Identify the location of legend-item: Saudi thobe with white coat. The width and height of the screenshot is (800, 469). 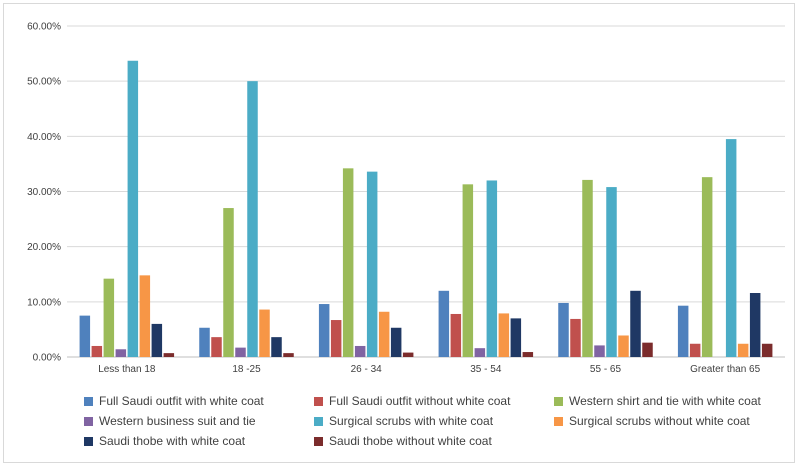
(199, 441).